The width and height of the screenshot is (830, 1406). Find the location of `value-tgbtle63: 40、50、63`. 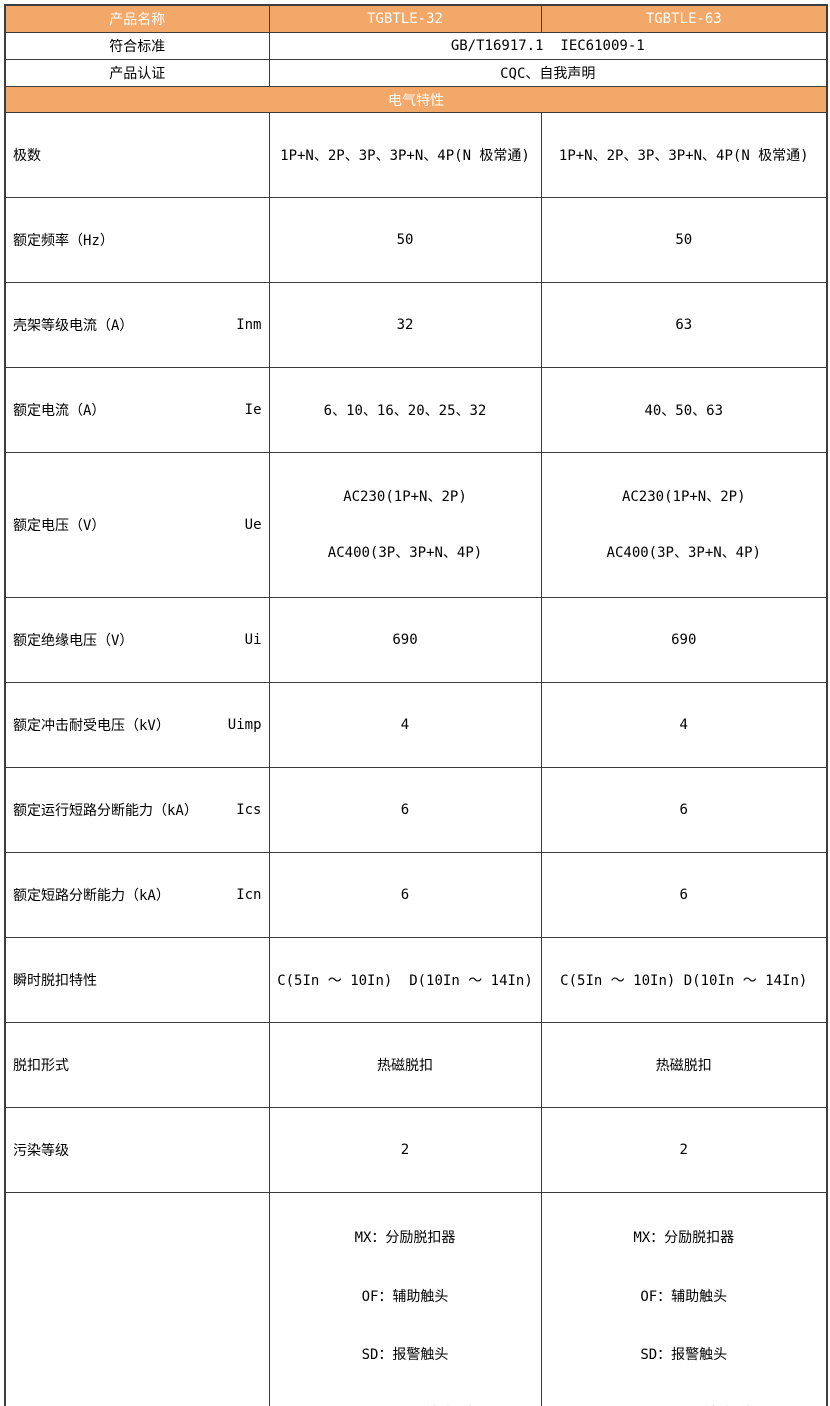

value-tgbtle63: 40、50、63 is located at coordinates (684, 410).